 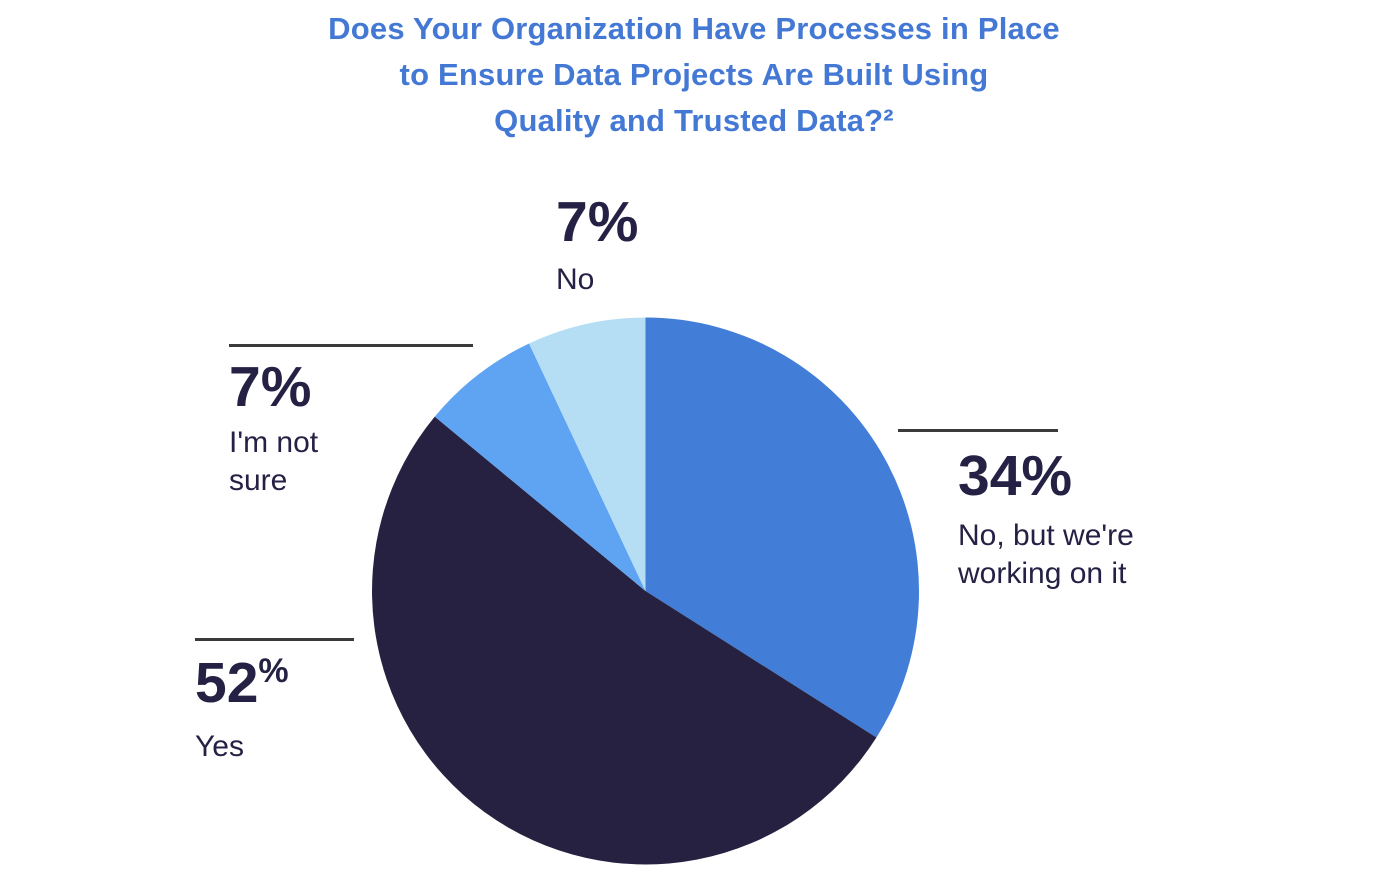 I want to click on chart-title-line-3: Quality and Trusted Data?², so click(x=694, y=120).